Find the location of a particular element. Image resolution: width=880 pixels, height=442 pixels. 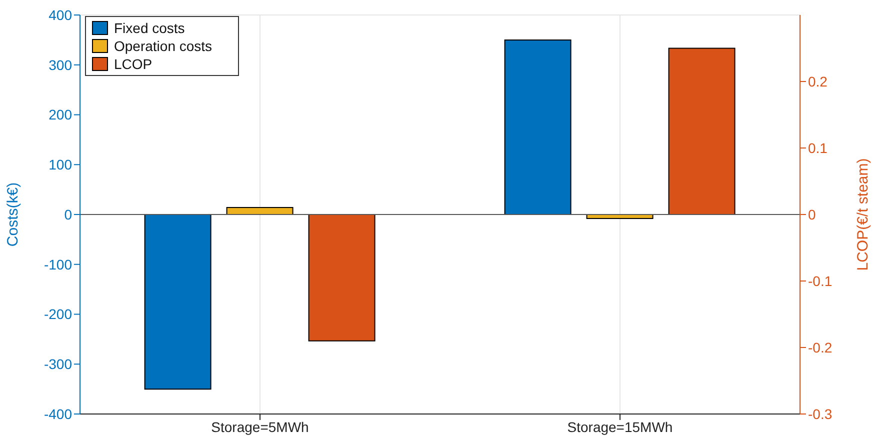

legend-label: Operation costs is located at coordinates (163, 46).